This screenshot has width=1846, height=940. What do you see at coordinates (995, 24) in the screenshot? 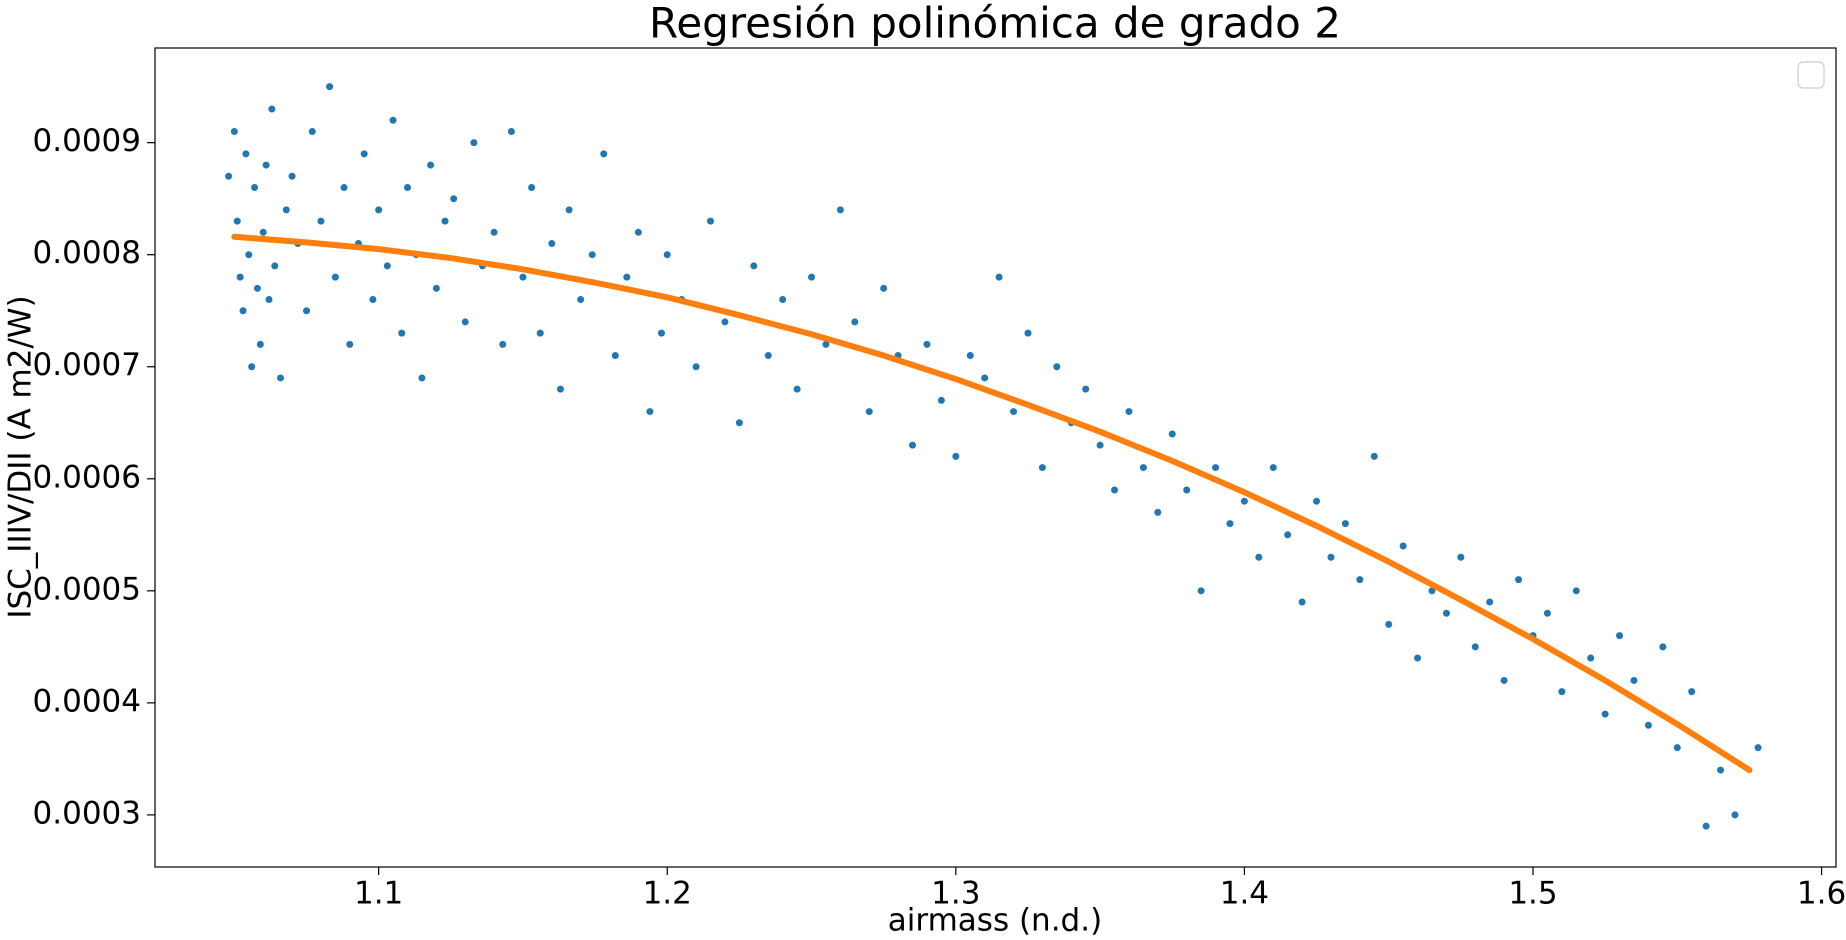
I see `chart-title: Regresión polinómica de grado 2` at bounding box center [995, 24].